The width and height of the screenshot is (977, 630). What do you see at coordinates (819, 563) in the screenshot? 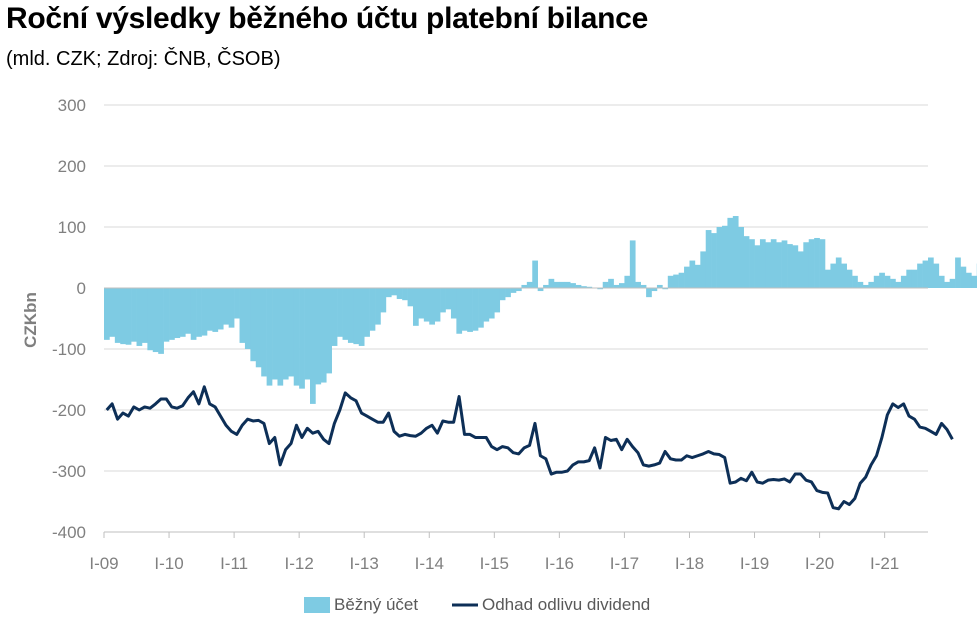
I see `x-tick-label: I-20` at bounding box center [819, 563].